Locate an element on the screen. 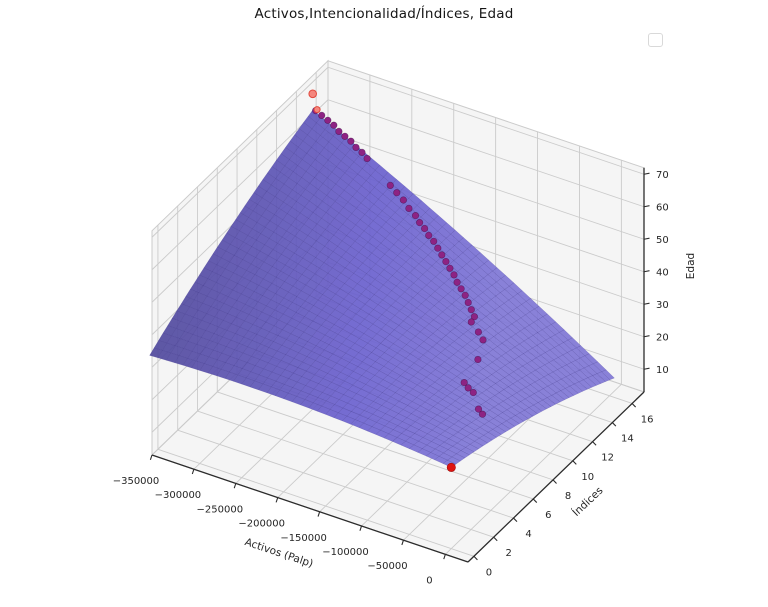  x-tick-label: −50000 is located at coordinates (387, 566).